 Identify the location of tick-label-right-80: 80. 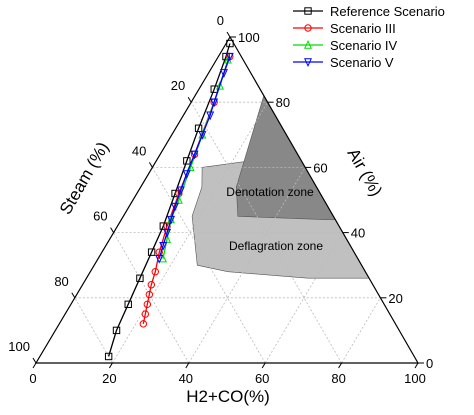
(283, 102).